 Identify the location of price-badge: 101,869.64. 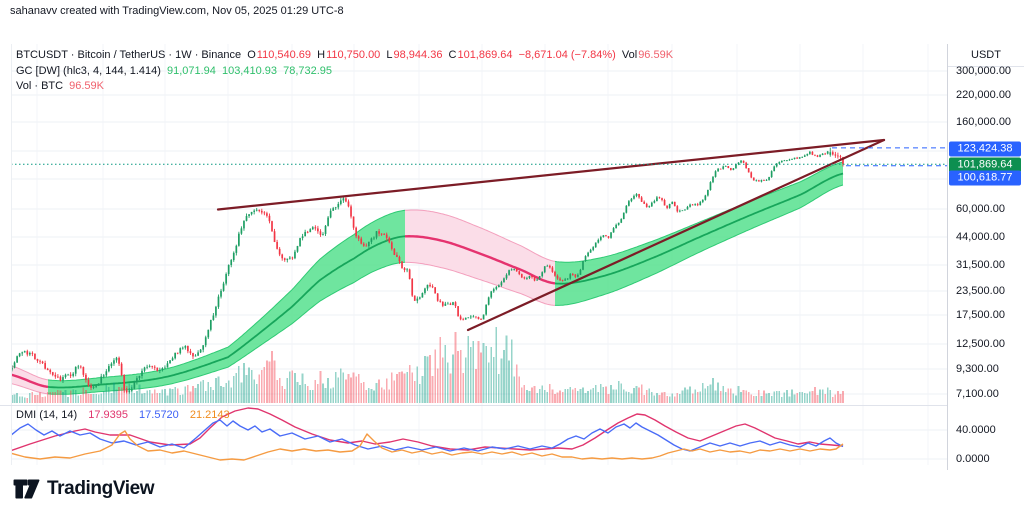
(985, 165).